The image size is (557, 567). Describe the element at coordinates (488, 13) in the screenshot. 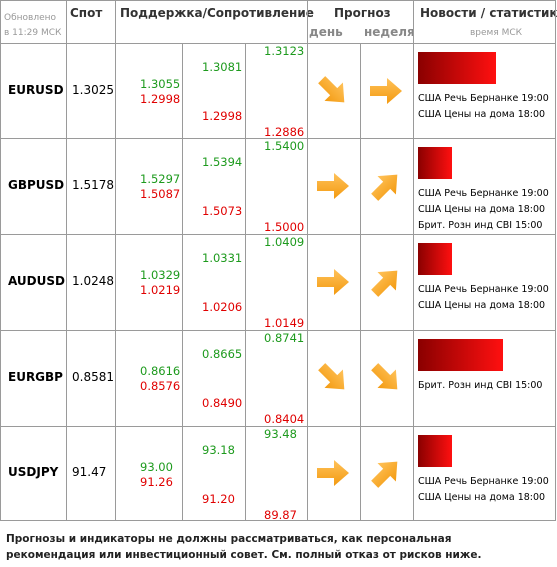

I see `news-header: Новости / статистика` at that location.